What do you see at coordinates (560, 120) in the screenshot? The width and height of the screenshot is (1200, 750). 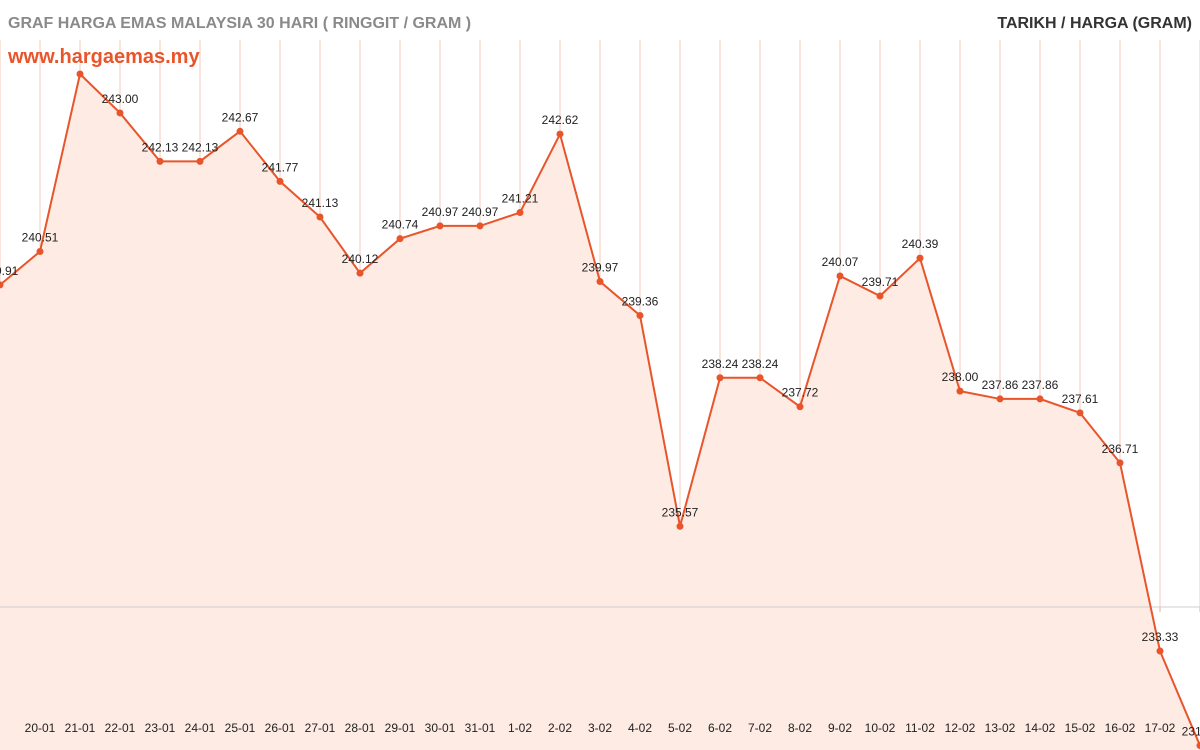 I see `data-label: 242.62` at bounding box center [560, 120].